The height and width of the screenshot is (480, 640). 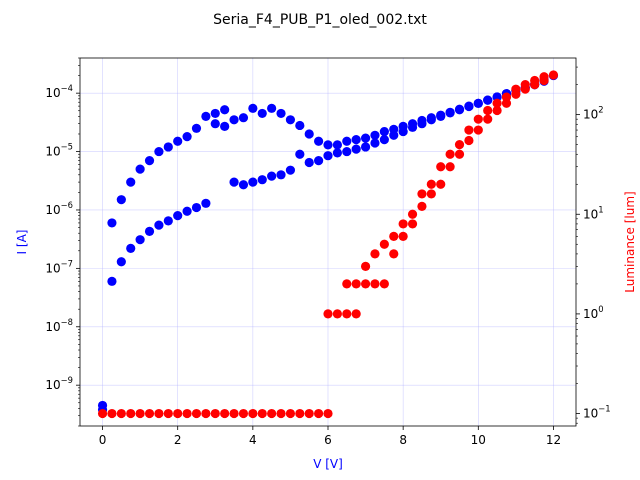 What do you see at coordinates (328, 464) in the screenshot?
I see `x-axis-label: V [V]` at bounding box center [328, 464].